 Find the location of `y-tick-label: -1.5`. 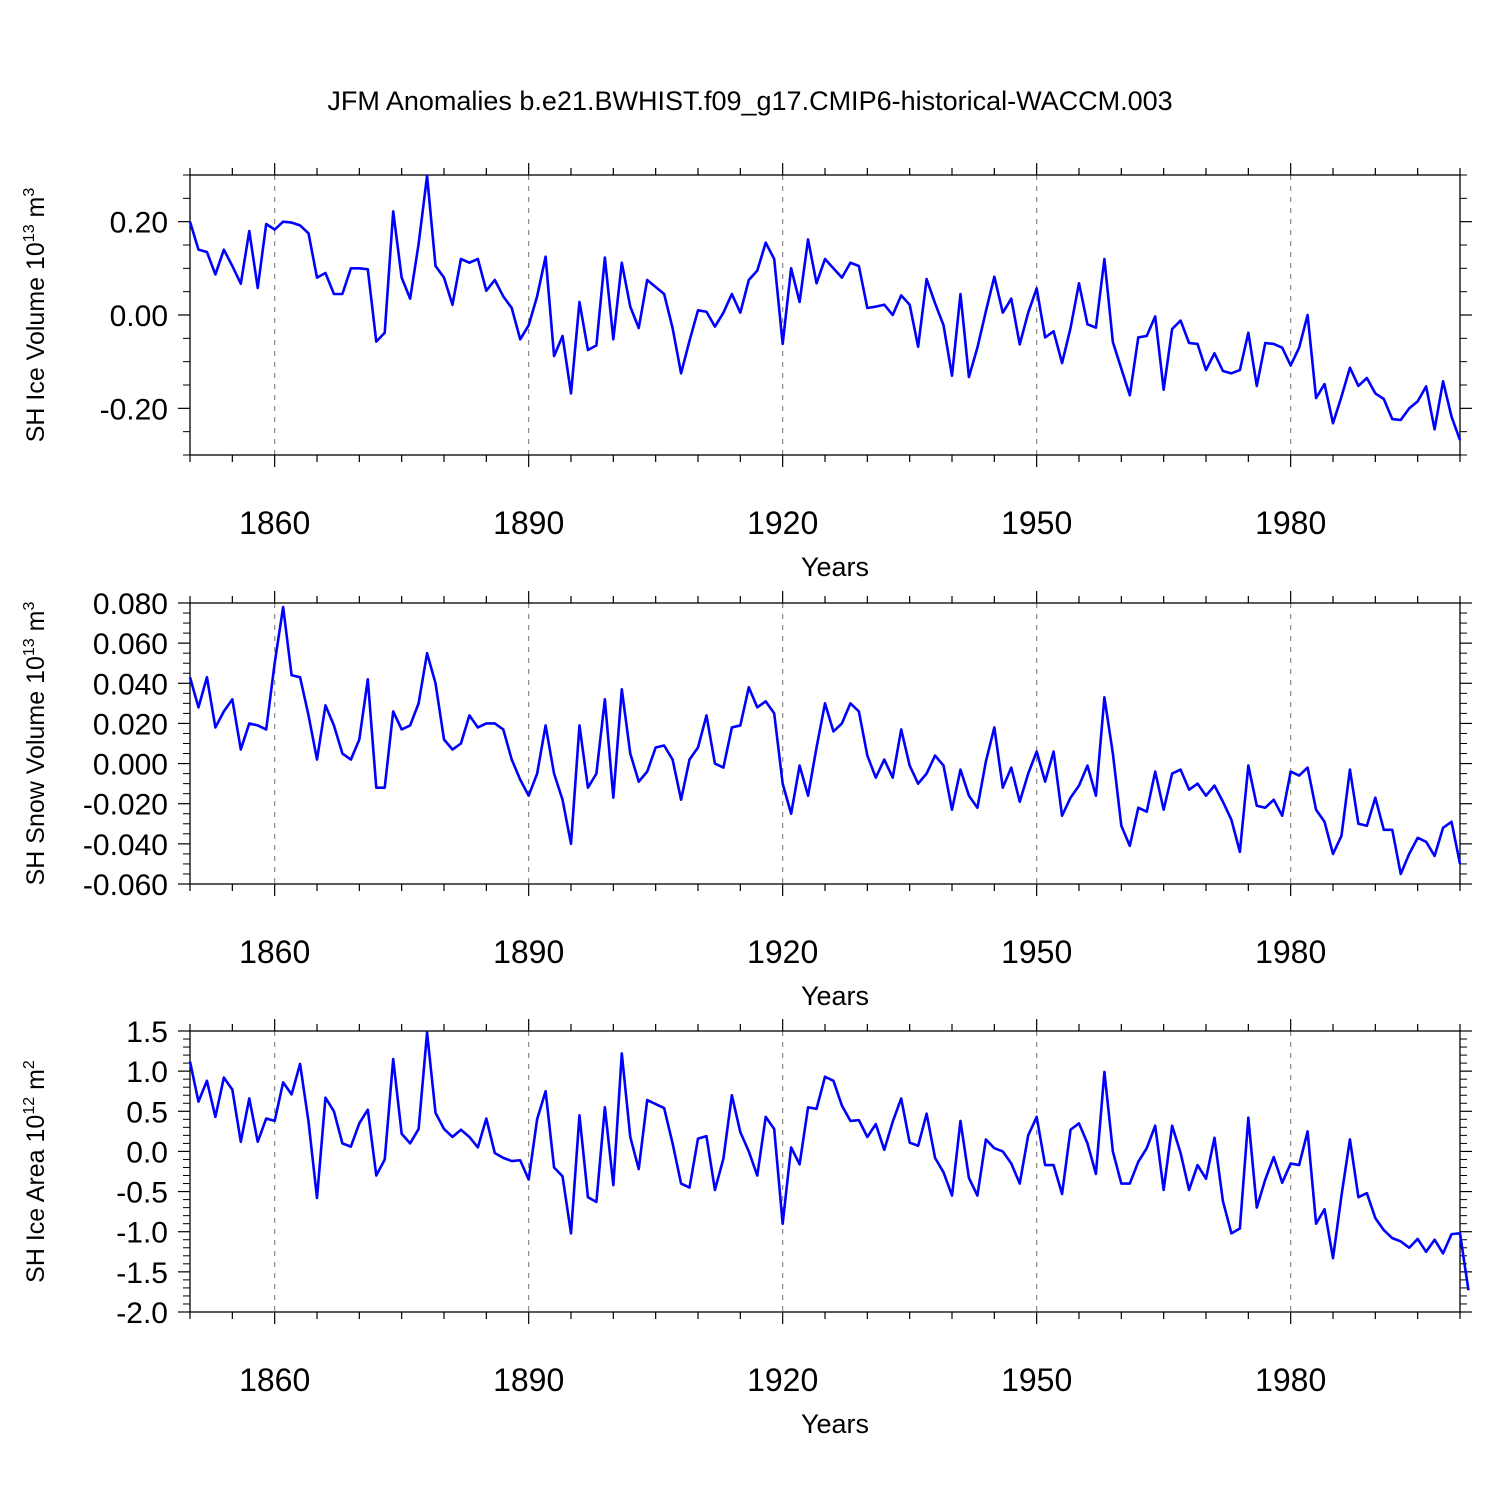

y-tick-label: -1.5 is located at coordinates (142, 1273).